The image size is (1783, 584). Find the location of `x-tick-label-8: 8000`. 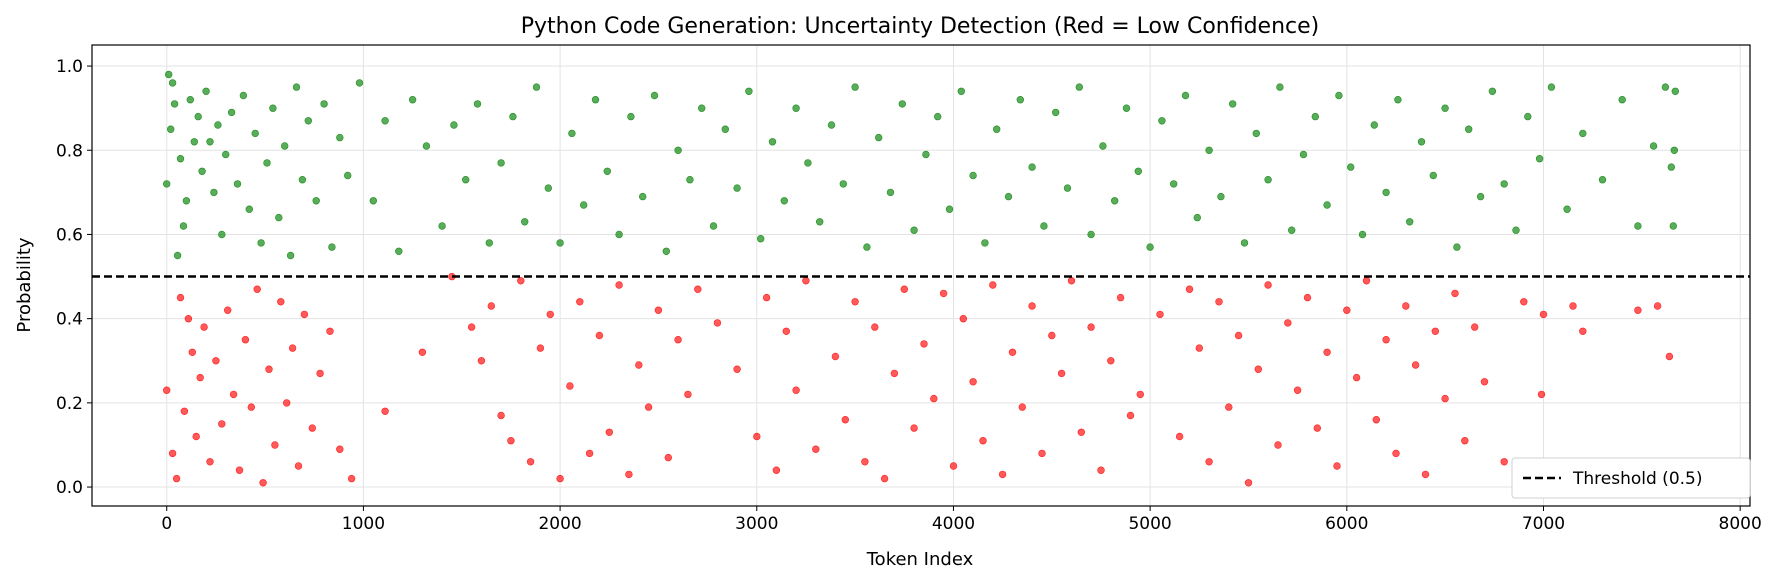

x-tick-label-8: 8000 is located at coordinates (1740, 524).